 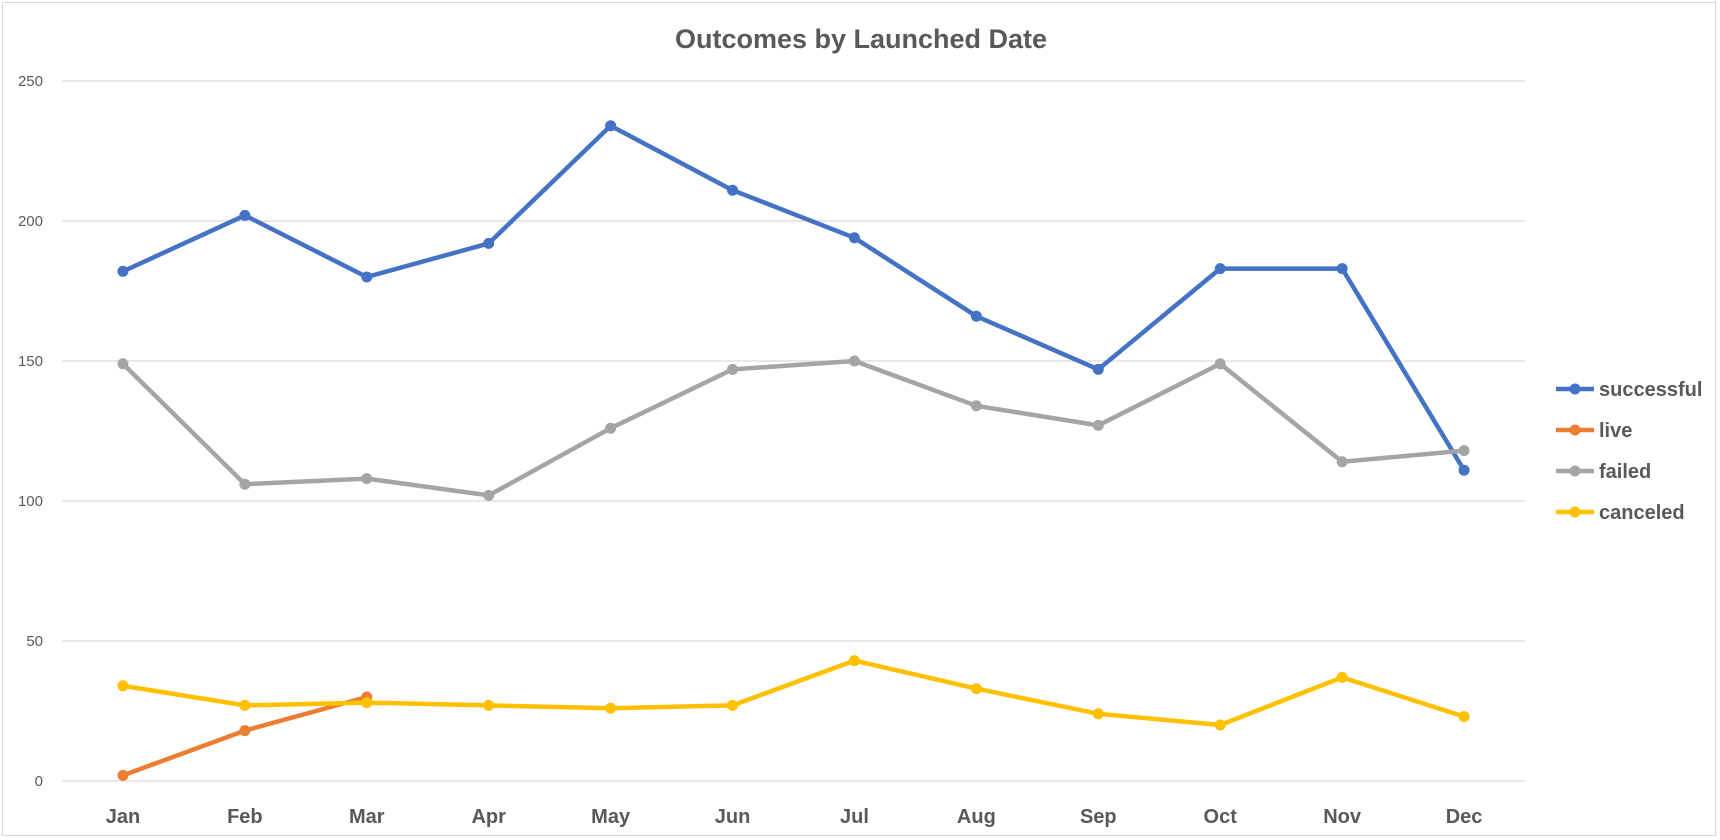 I want to click on legend-label: successful, so click(x=1650, y=390).